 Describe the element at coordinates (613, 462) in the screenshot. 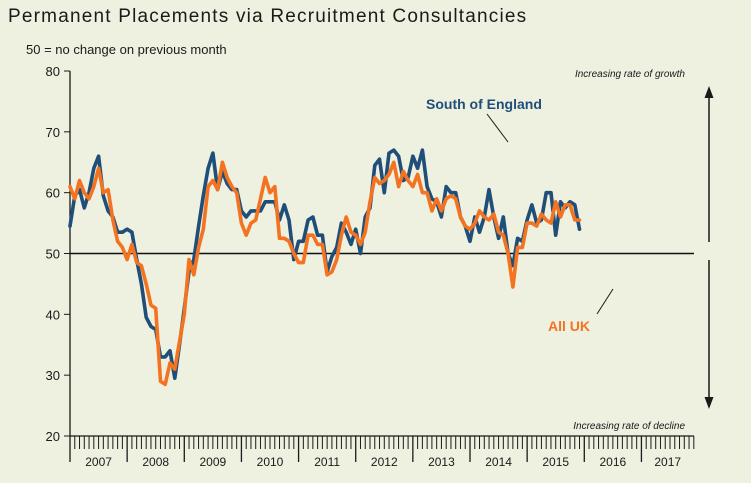

I see `x-year-label: 2016` at that location.